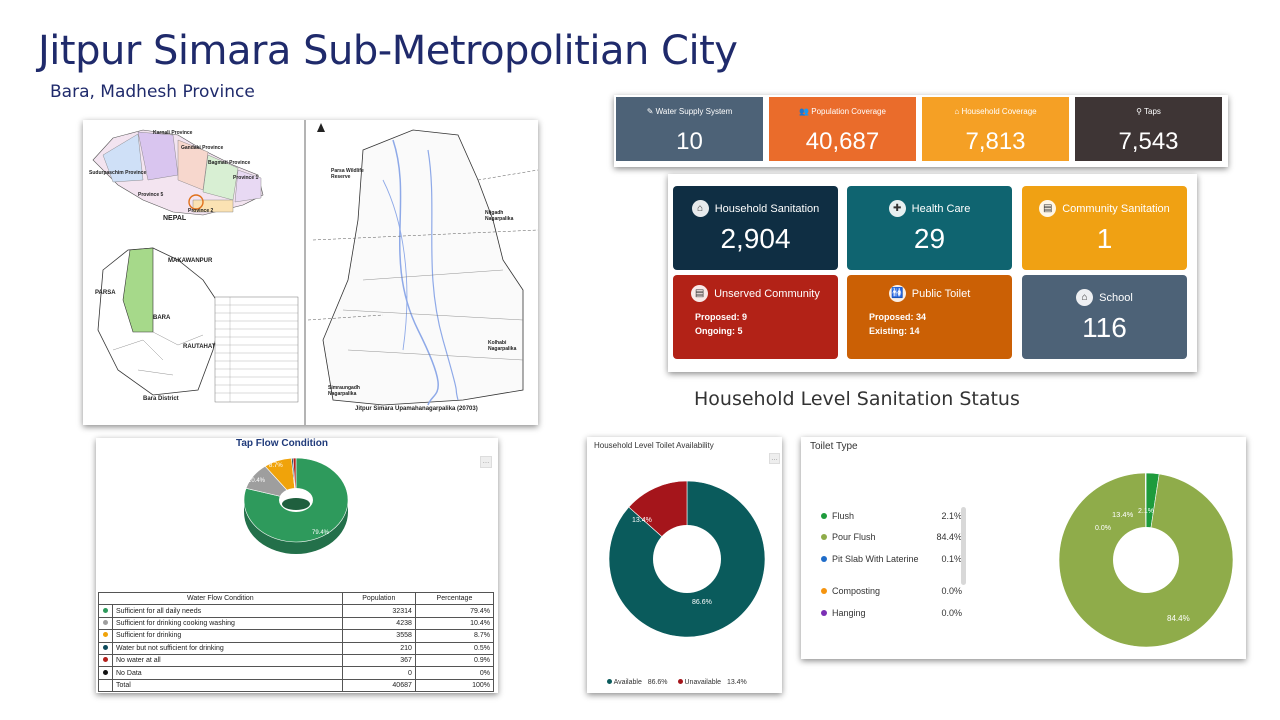 Image resolution: width=1280 pixels, height=720 pixels. What do you see at coordinates (378, 598) in the screenshot?
I see `col-header: Population` at bounding box center [378, 598].